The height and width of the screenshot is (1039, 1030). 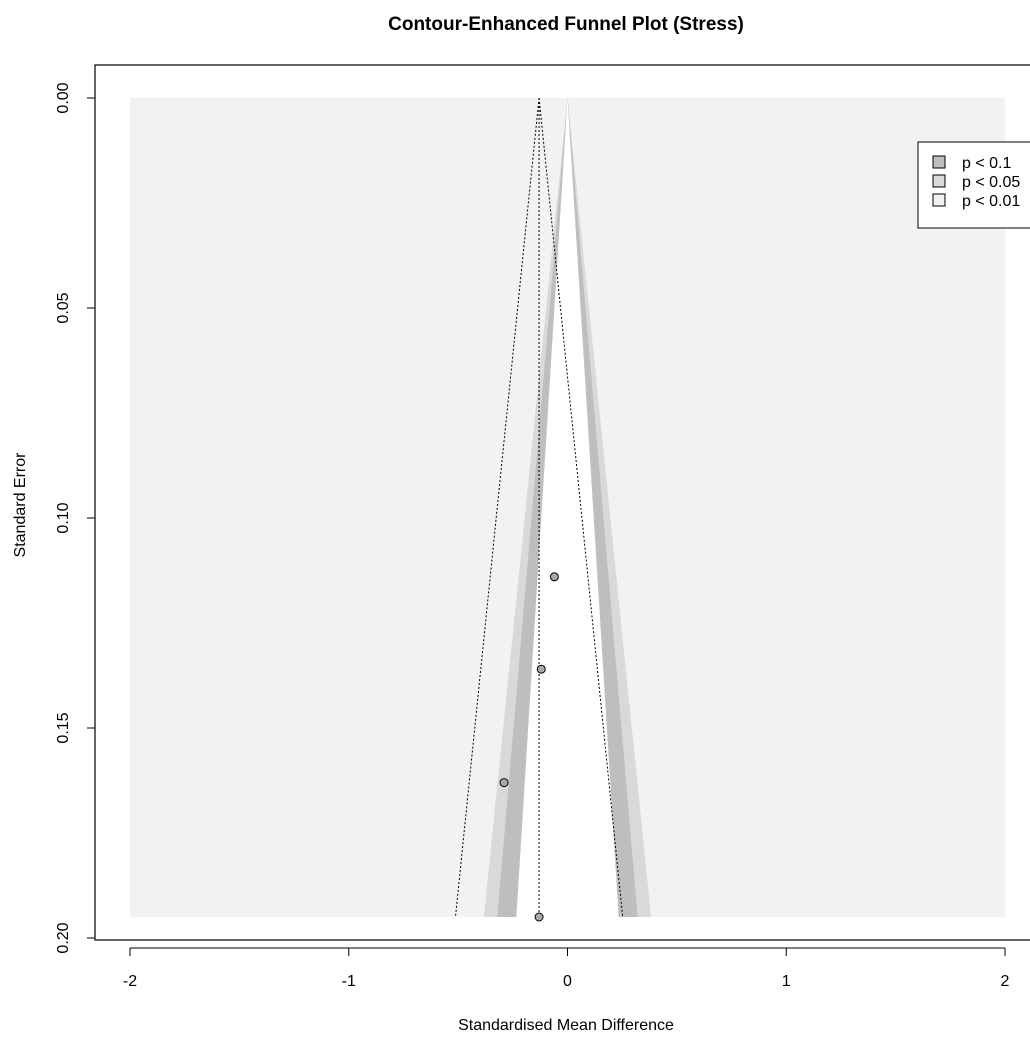 What do you see at coordinates (1005, 981) in the screenshot?
I see `x-tick-label: 2` at bounding box center [1005, 981].